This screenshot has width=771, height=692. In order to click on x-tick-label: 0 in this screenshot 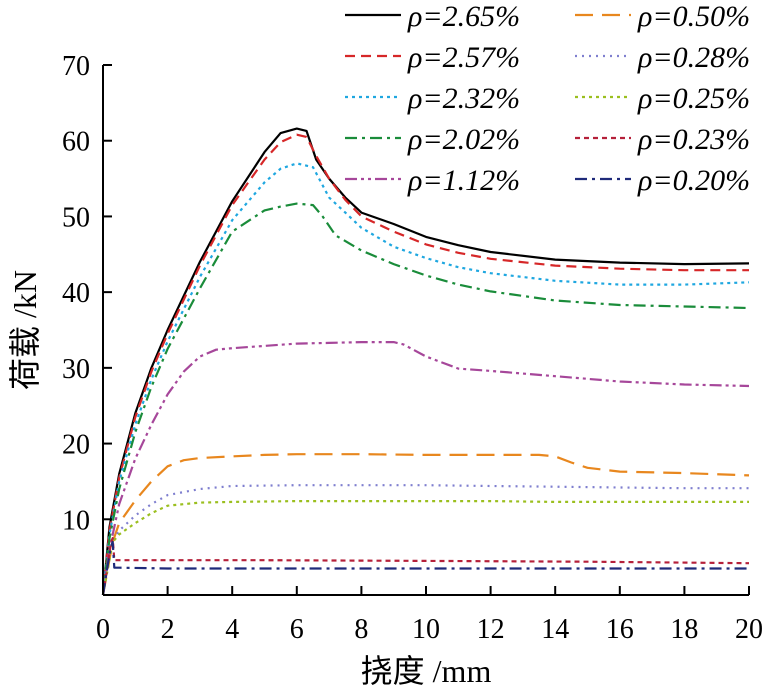, I will do `click(103, 629)`.